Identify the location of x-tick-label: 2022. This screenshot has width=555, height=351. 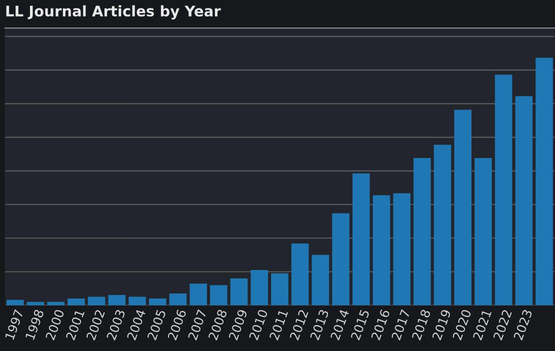
(502, 324).